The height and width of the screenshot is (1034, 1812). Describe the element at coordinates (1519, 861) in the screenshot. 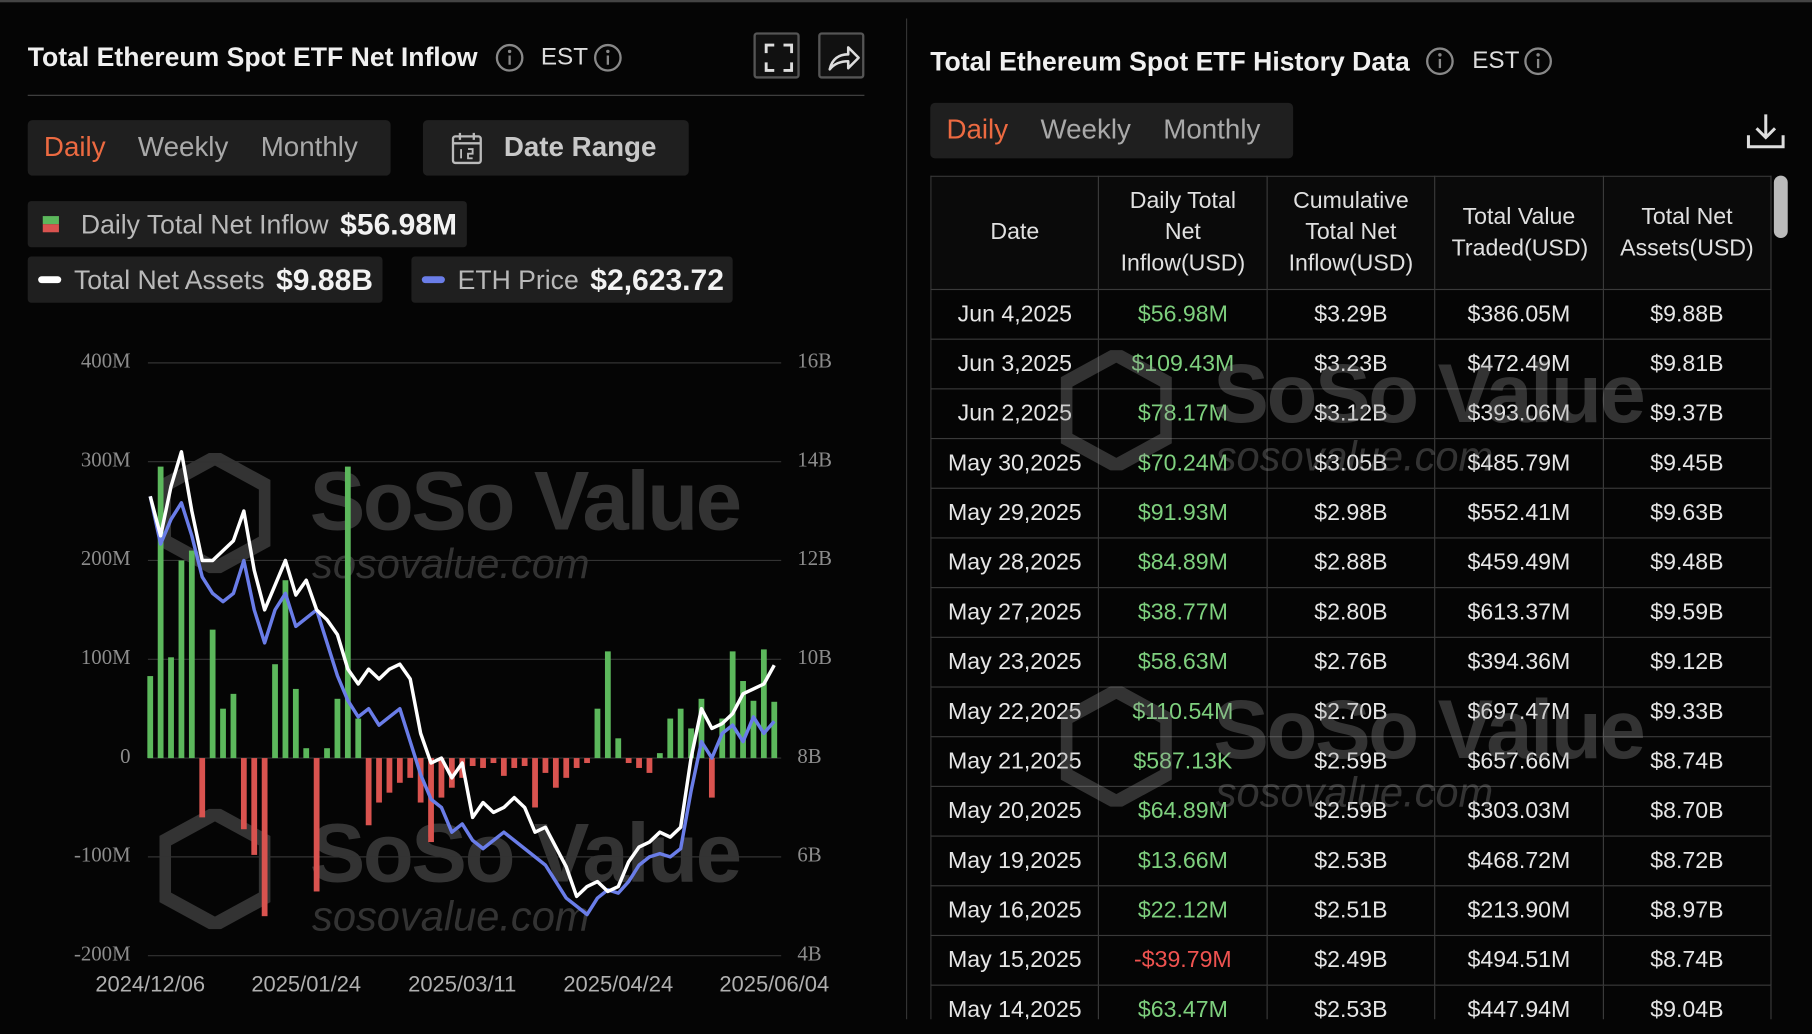

I see `table-cell: $468.72M` at that location.